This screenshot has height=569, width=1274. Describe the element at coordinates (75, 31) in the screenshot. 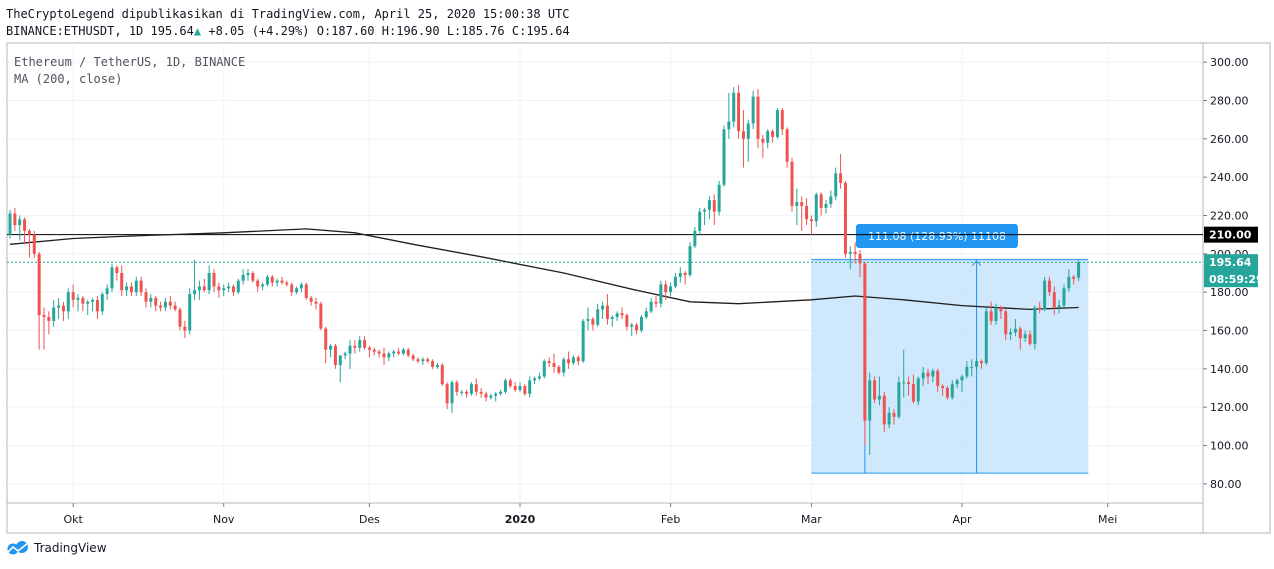

I see `symbol-text: BINANCE:ETHUSDT, 1D` at that location.